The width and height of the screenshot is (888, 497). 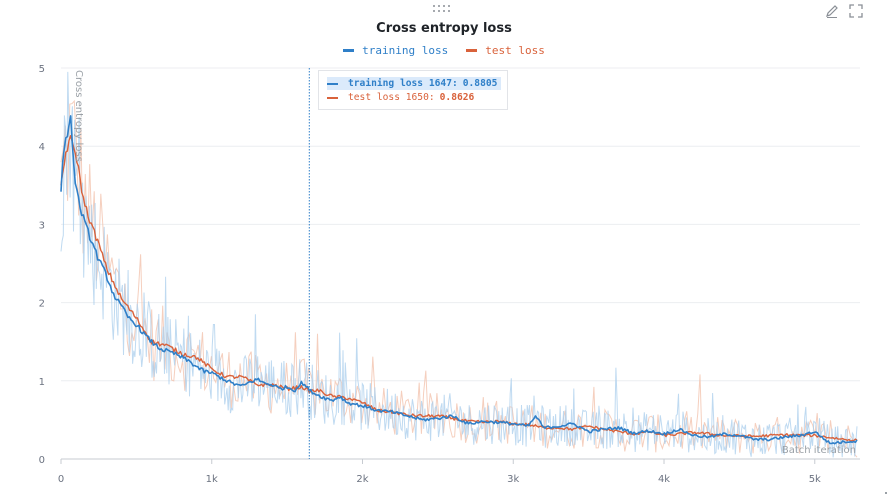 I want to click on tooltip-swatch-training, so click(x=332, y=83).